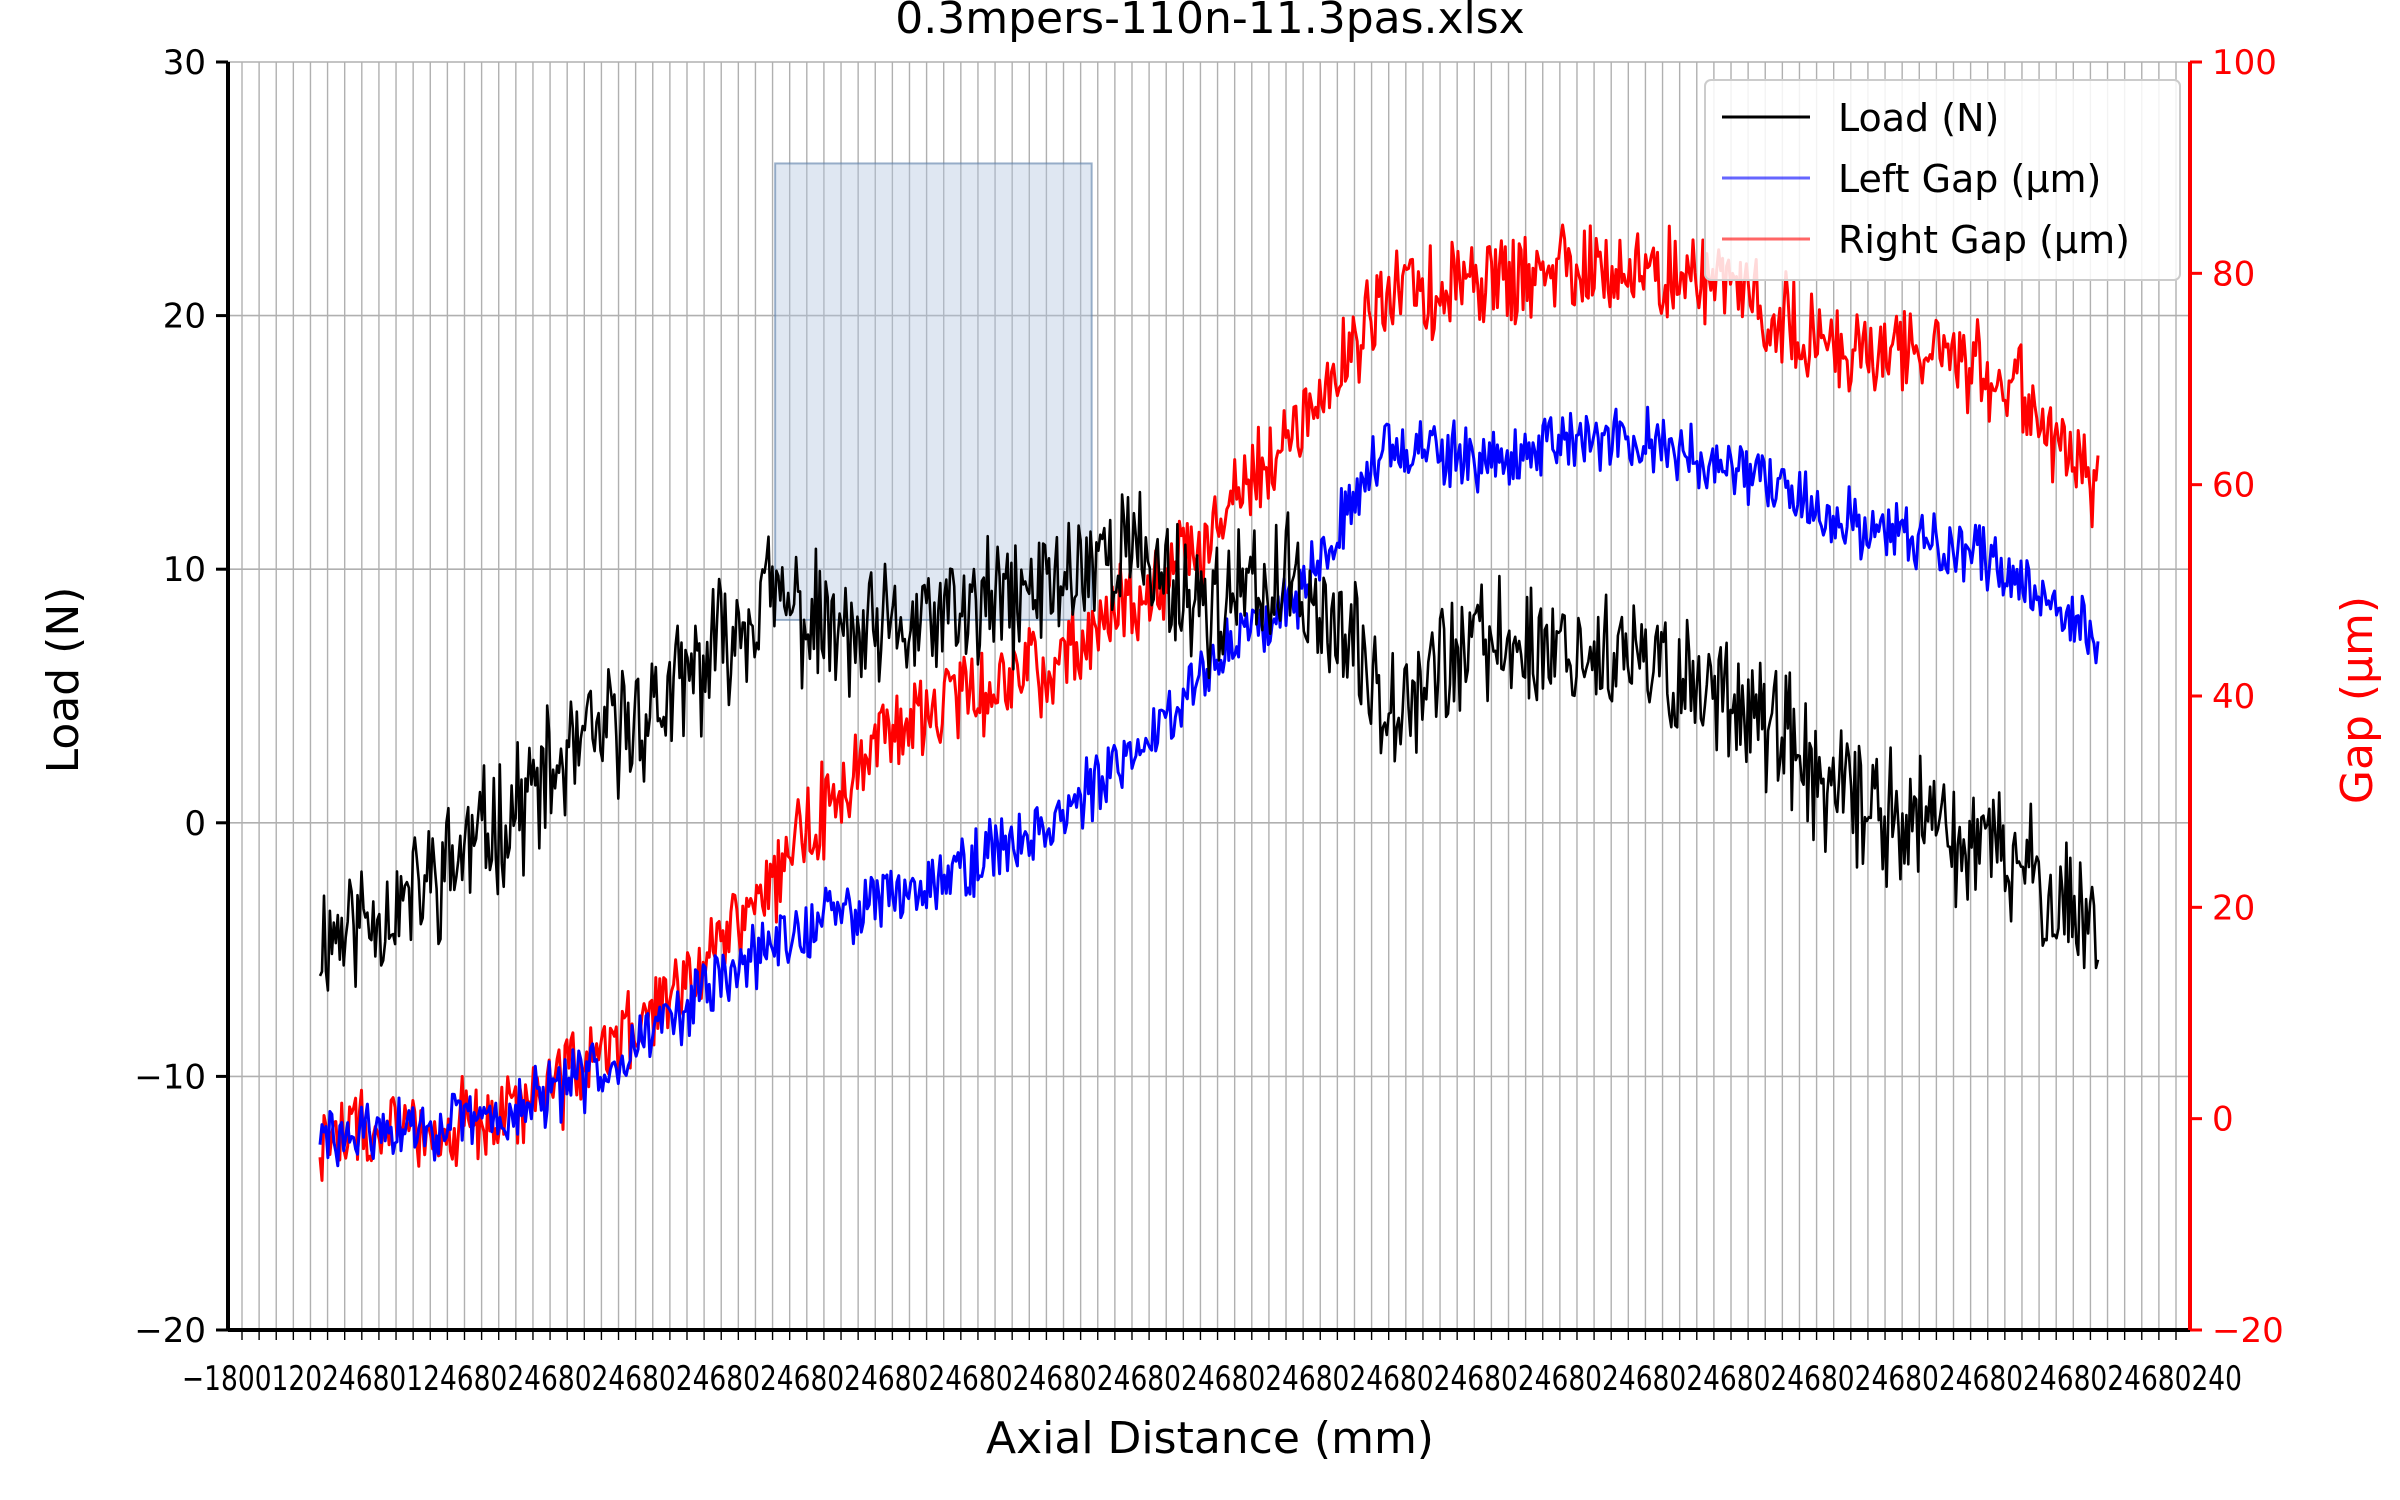 Image resolution: width=2400 pixels, height=1500 pixels. I want to click on right-y-tick-label: 60, so click(2233, 486).